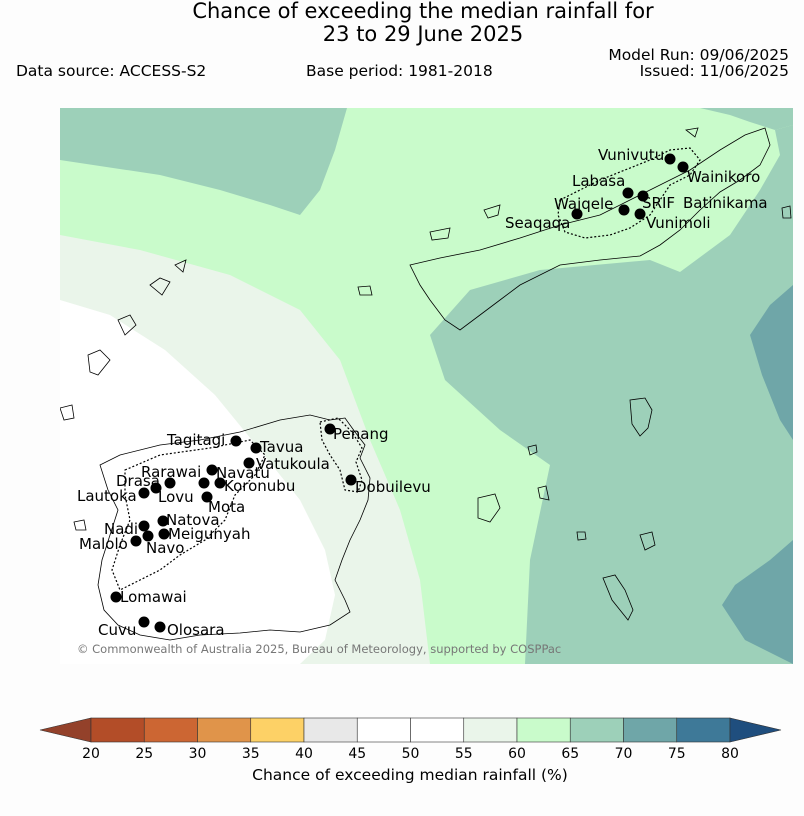 The height and width of the screenshot is (816, 804). I want to click on colorbar: 20 25 30 35 40 45 50 55 60 65 70 75 80, so click(410, 739).